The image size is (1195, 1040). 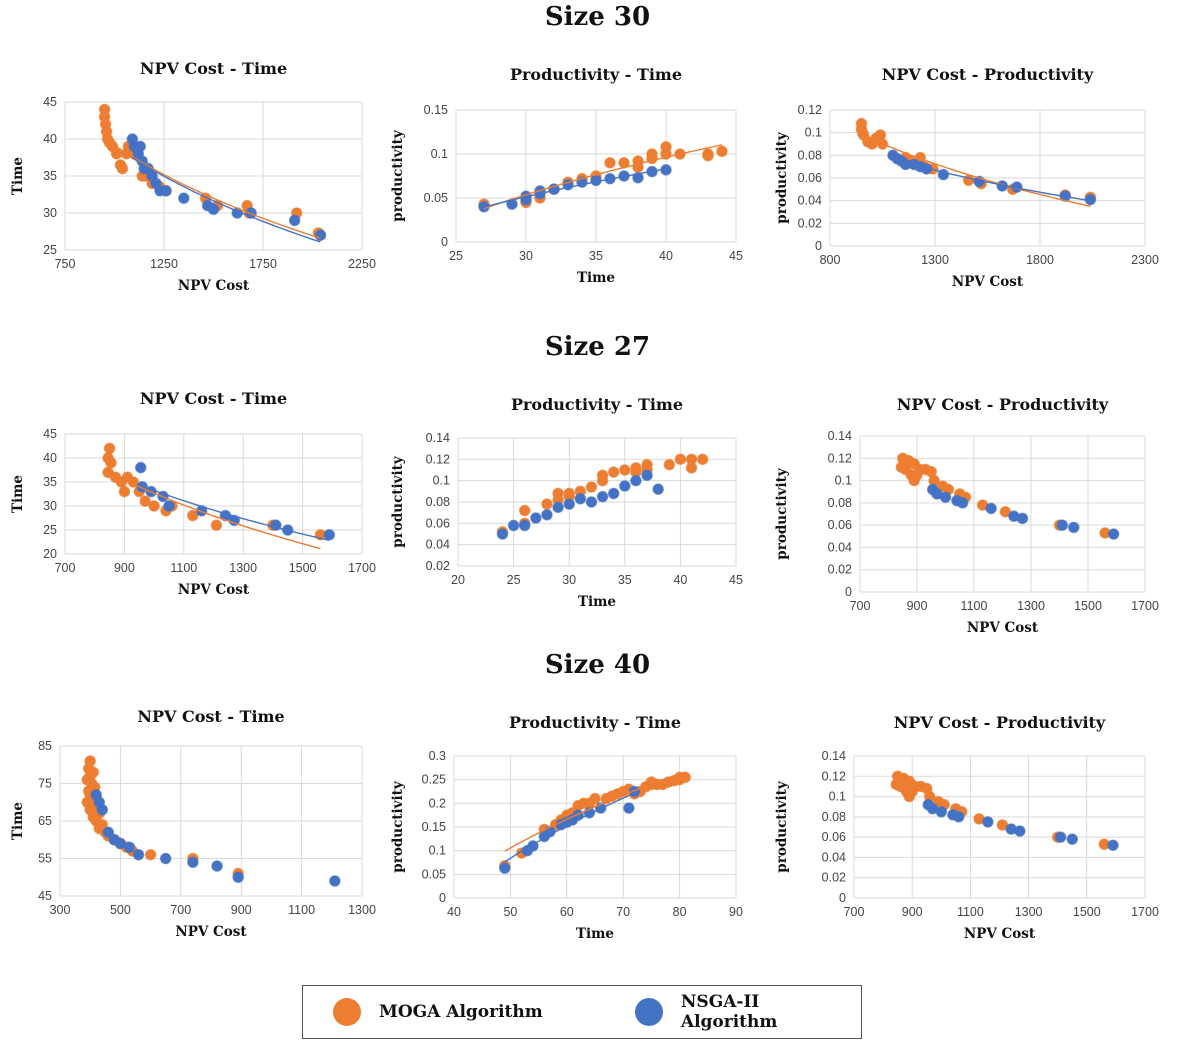 I want to click on y-tick-label: 65, so click(x=45, y=821).